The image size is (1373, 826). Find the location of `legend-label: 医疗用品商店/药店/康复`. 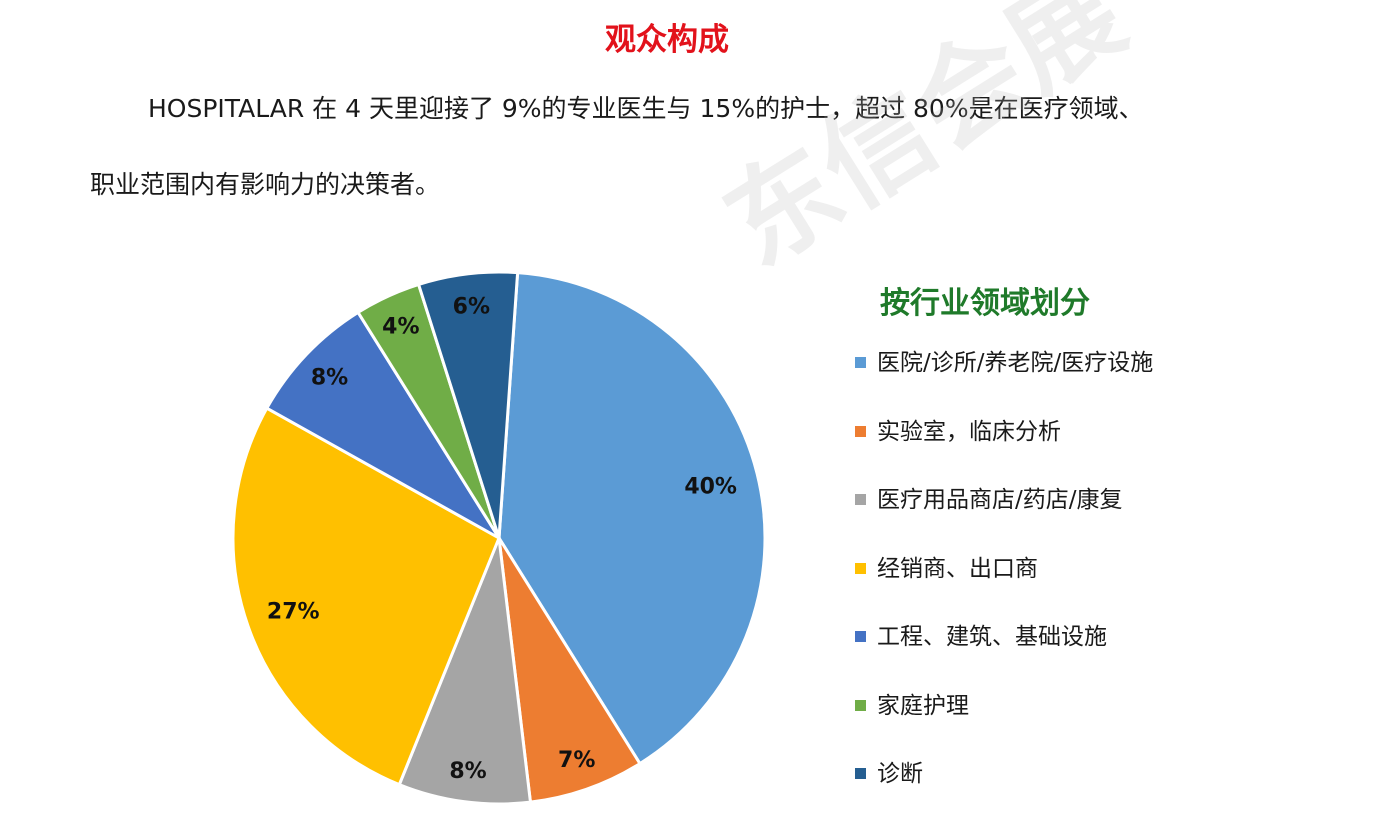

legend-label: 医疗用品商店/药店/康复 is located at coordinates (1000, 500).